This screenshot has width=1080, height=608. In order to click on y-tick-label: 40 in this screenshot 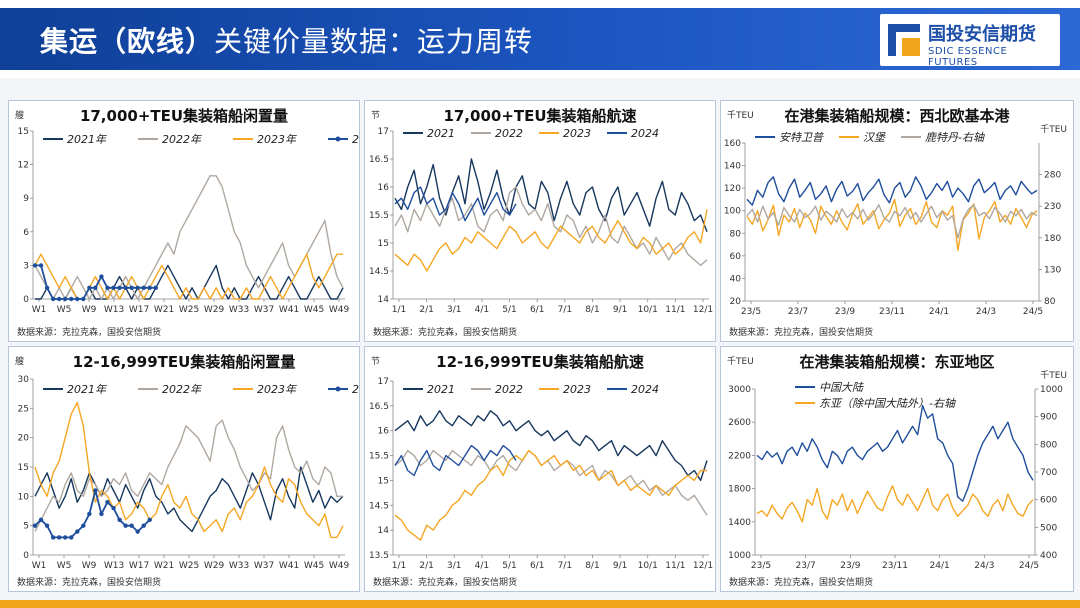, I will do `click(736, 279)`.